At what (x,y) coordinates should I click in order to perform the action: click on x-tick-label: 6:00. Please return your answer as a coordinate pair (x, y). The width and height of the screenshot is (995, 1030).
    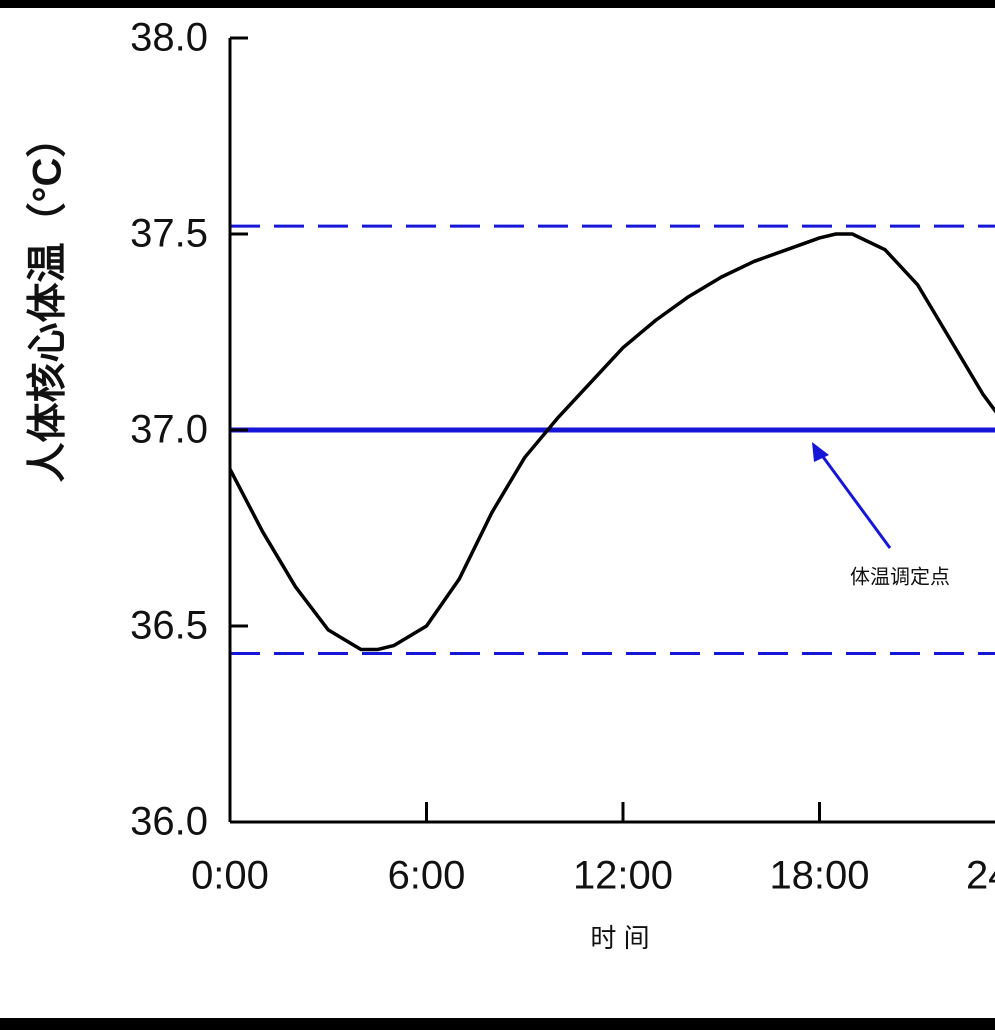
    Looking at the image, I should click on (427, 876).